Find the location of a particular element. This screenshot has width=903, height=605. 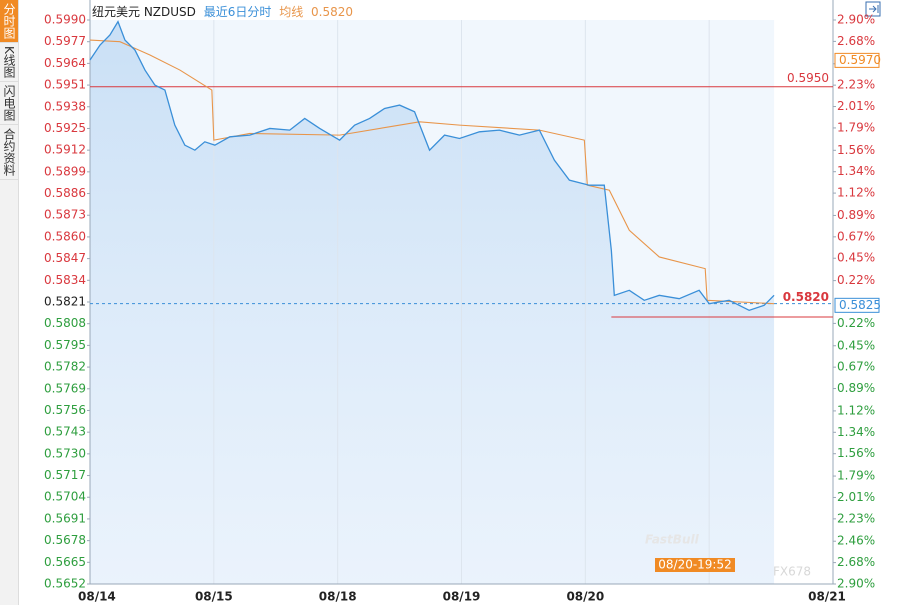

y-tick-label: 0.5743 is located at coordinates (65, 432).